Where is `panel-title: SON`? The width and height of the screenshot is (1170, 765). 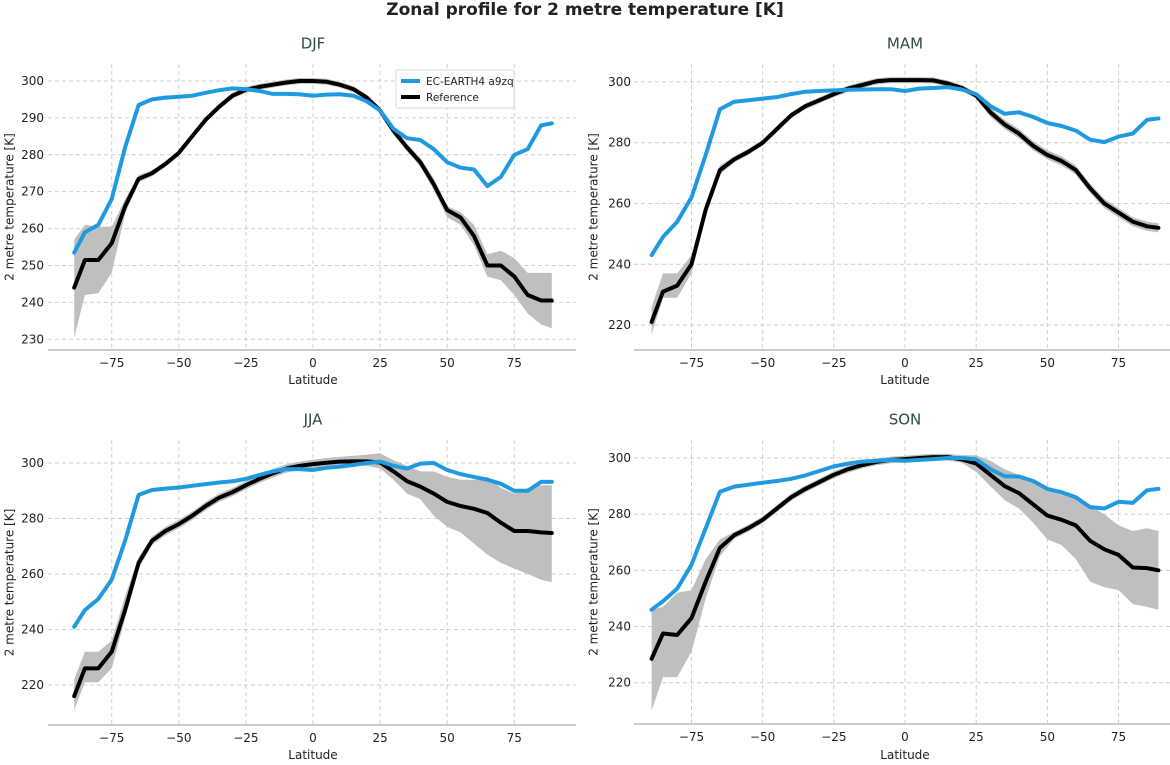 panel-title: SON is located at coordinates (905, 420).